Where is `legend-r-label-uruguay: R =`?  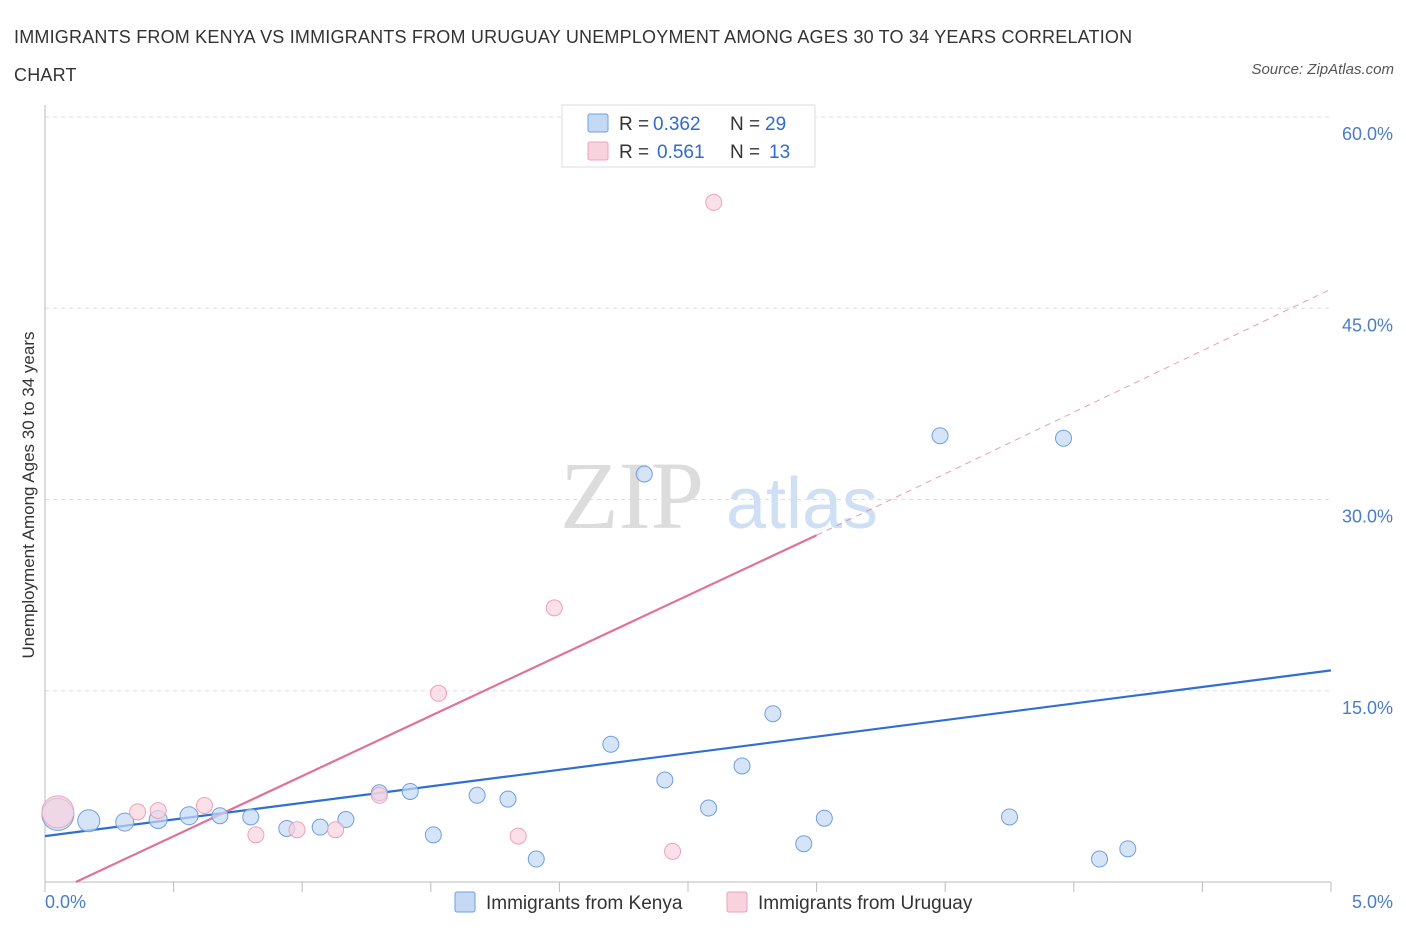 legend-r-label-uruguay: R = is located at coordinates (634, 152).